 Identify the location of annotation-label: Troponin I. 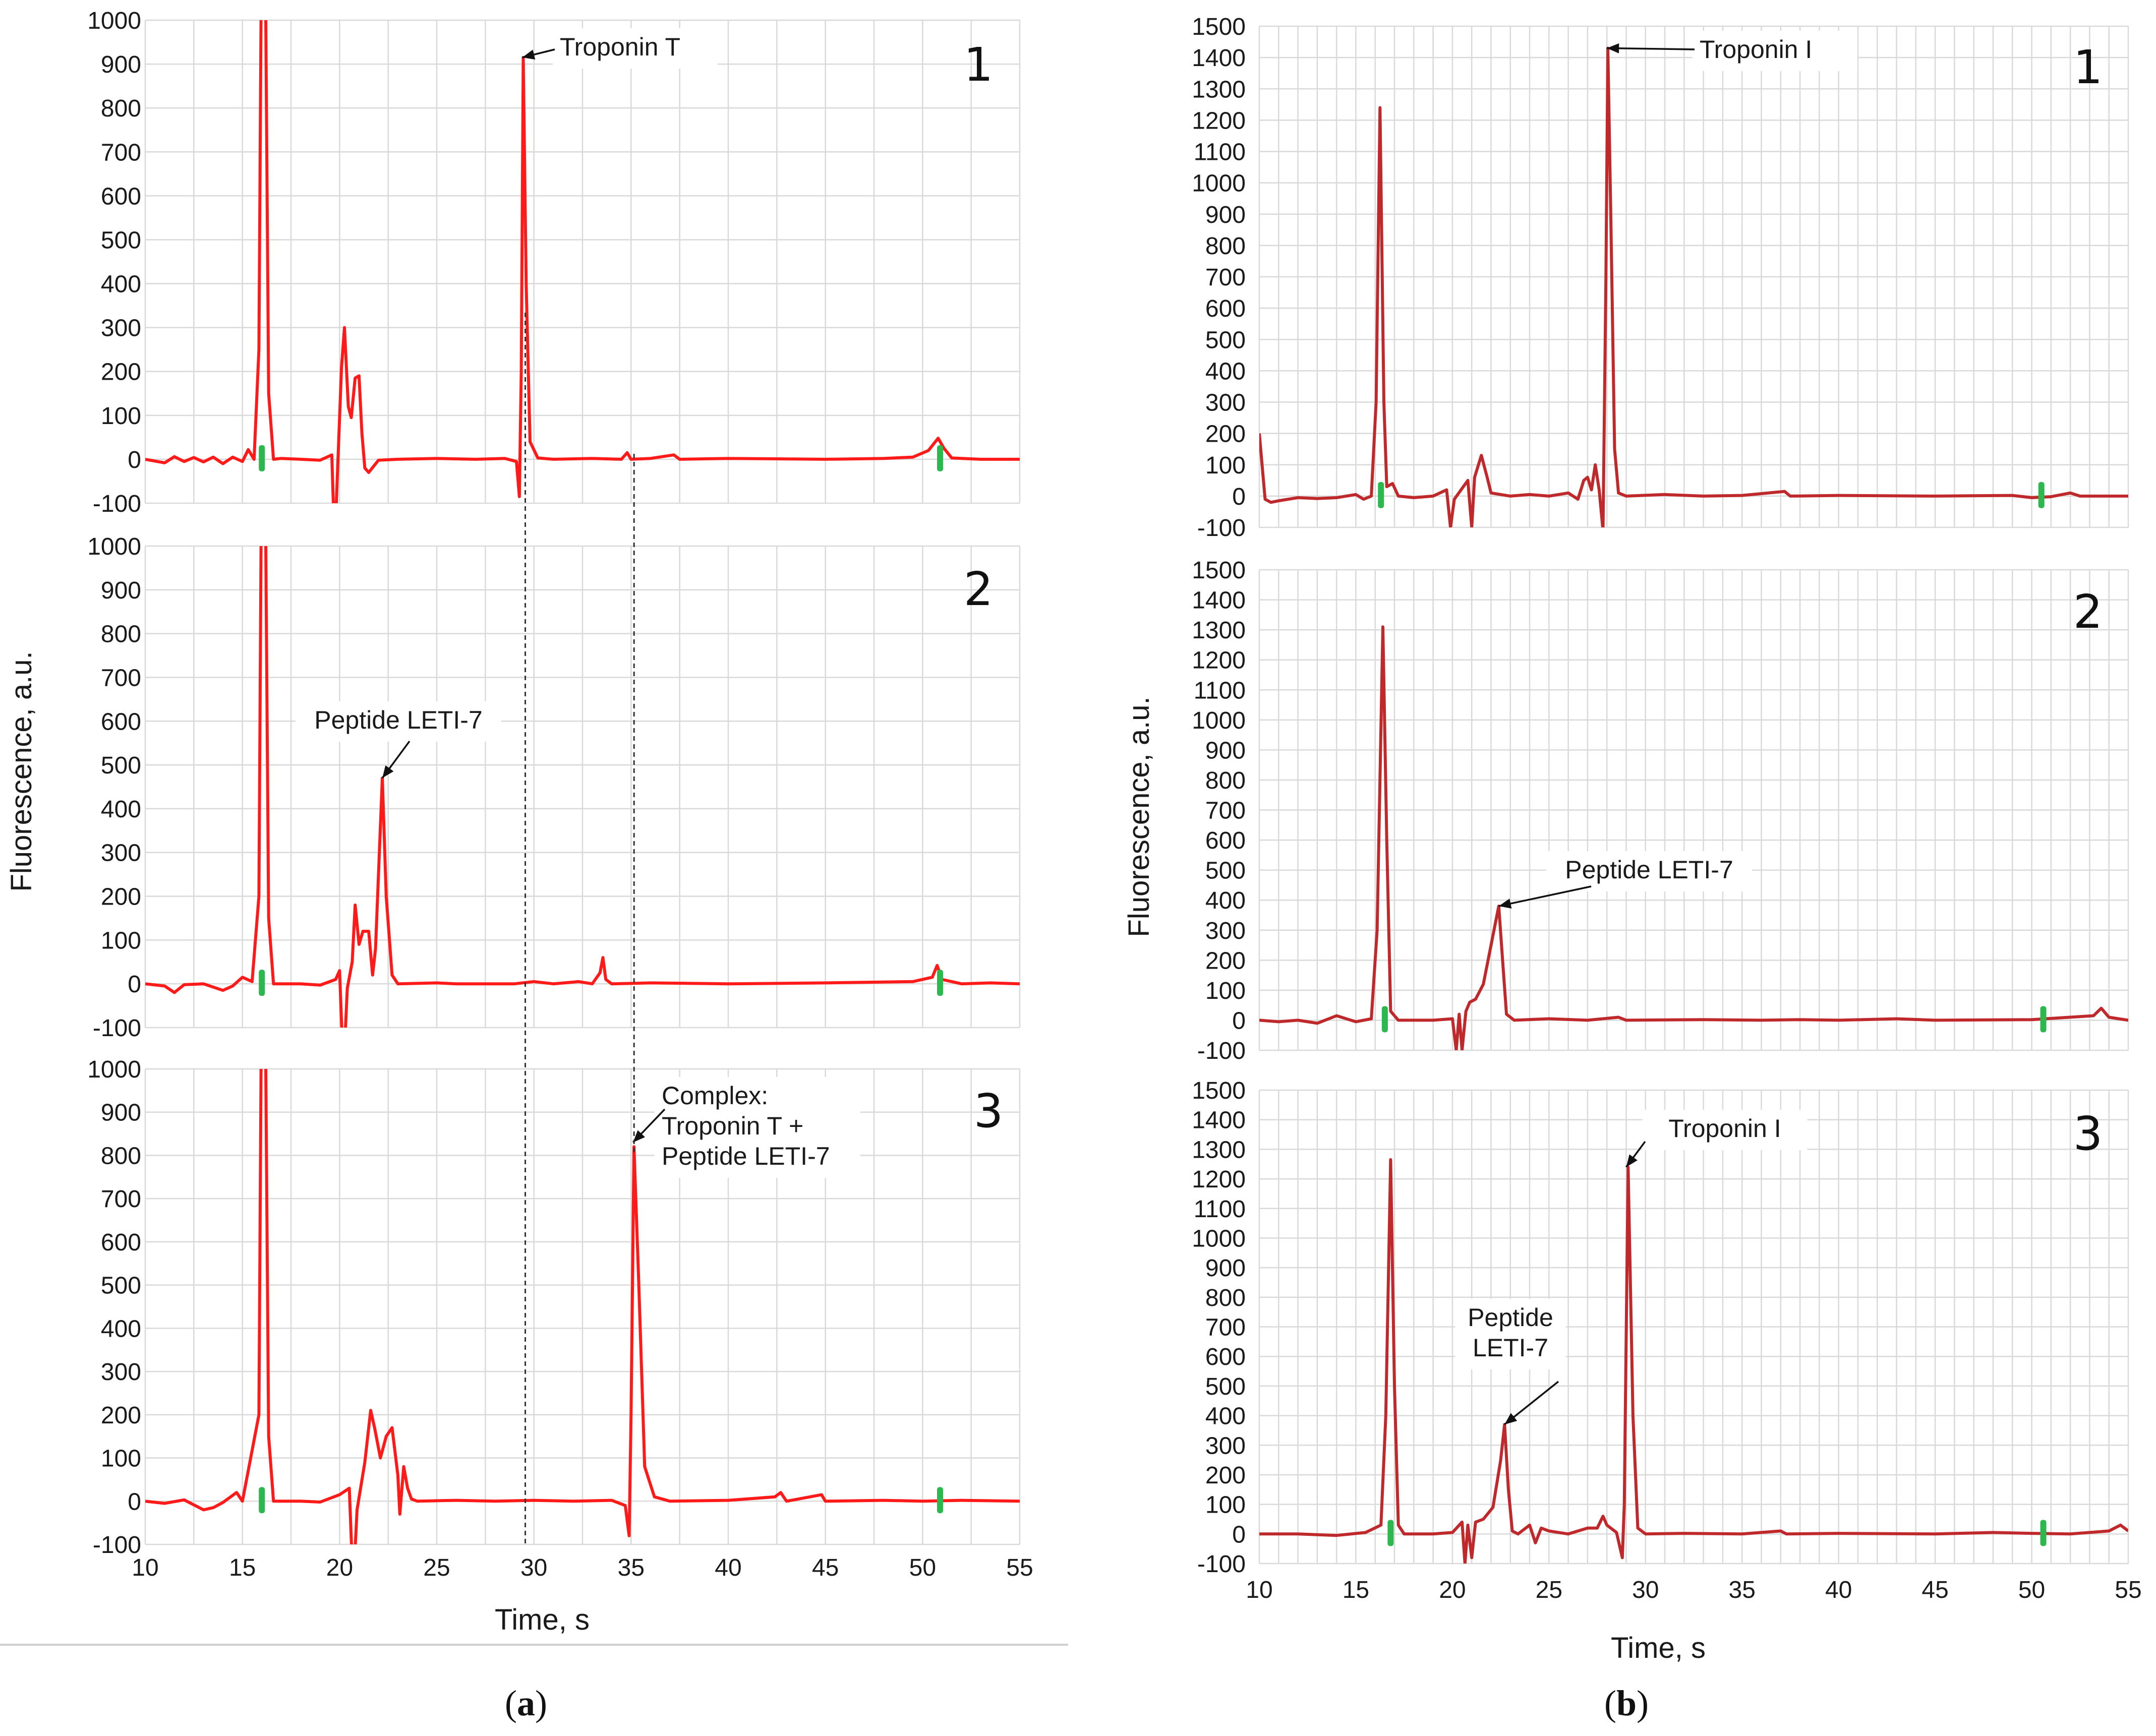
(1724, 1128).